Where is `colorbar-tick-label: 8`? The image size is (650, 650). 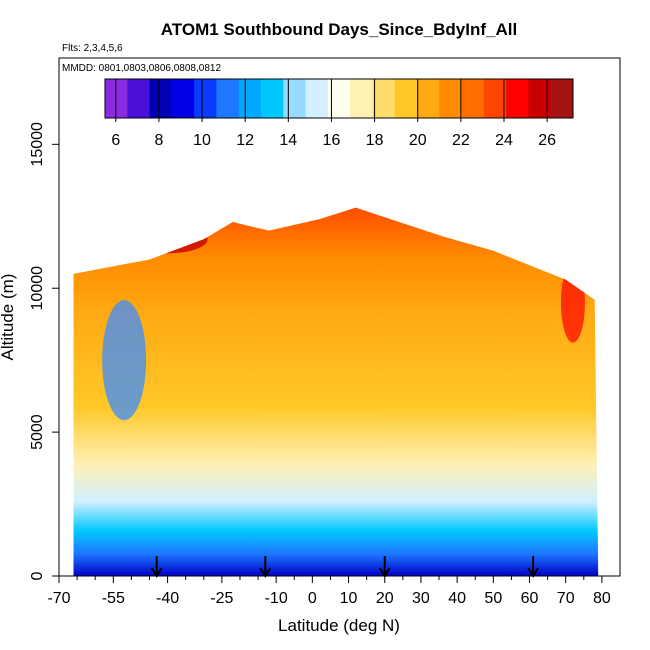 colorbar-tick-label: 8 is located at coordinates (158, 140).